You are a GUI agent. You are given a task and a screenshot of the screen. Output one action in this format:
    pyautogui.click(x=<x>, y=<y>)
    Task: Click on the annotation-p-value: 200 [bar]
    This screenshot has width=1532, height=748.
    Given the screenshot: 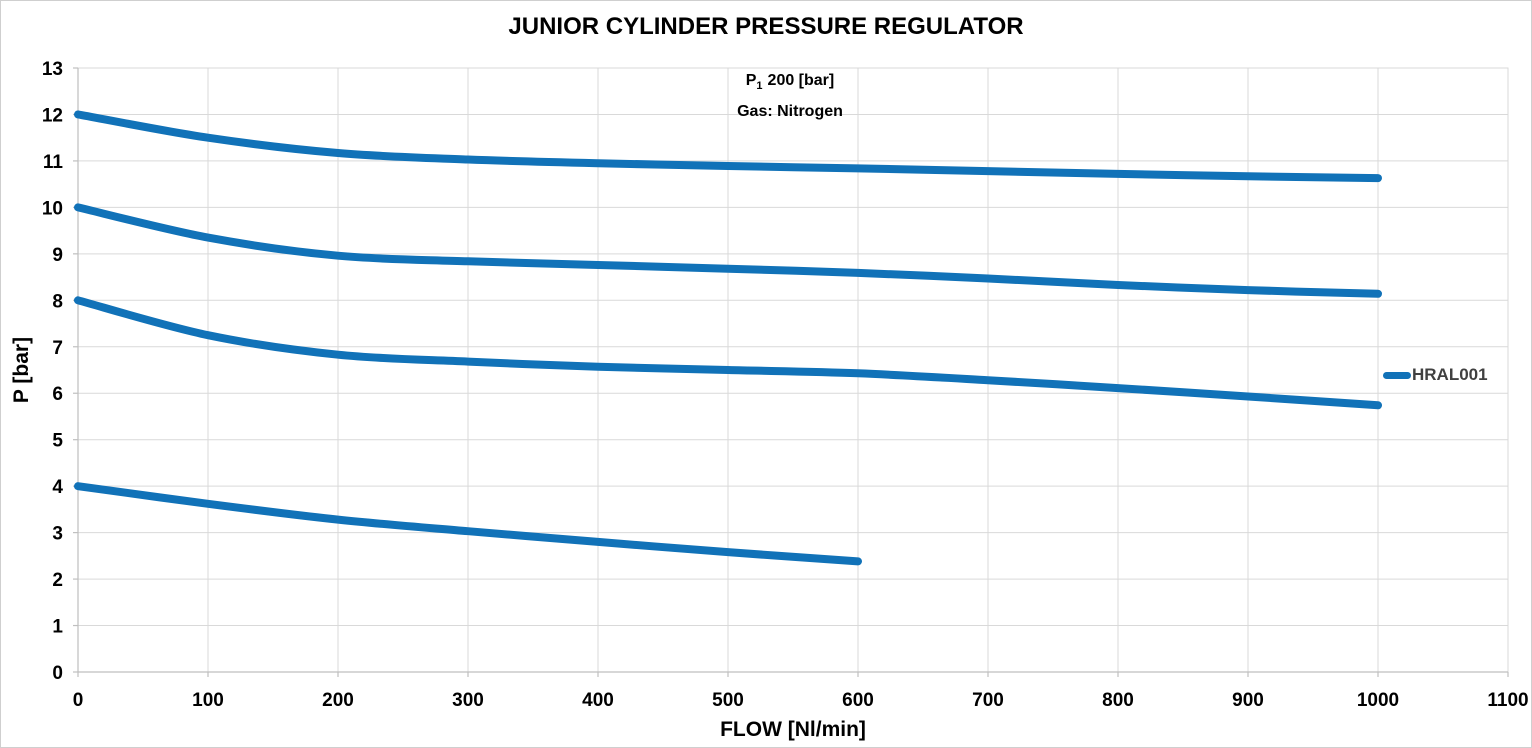 What is the action you would take?
    pyautogui.click(x=801, y=80)
    